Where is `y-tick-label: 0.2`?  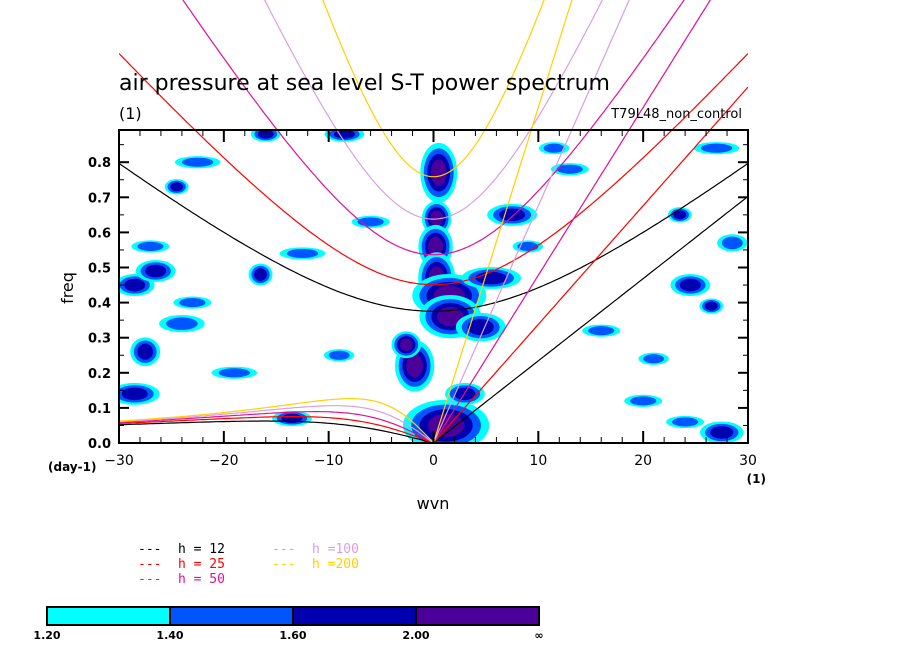 y-tick-label: 0.2 is located at coordinates (99, 374).